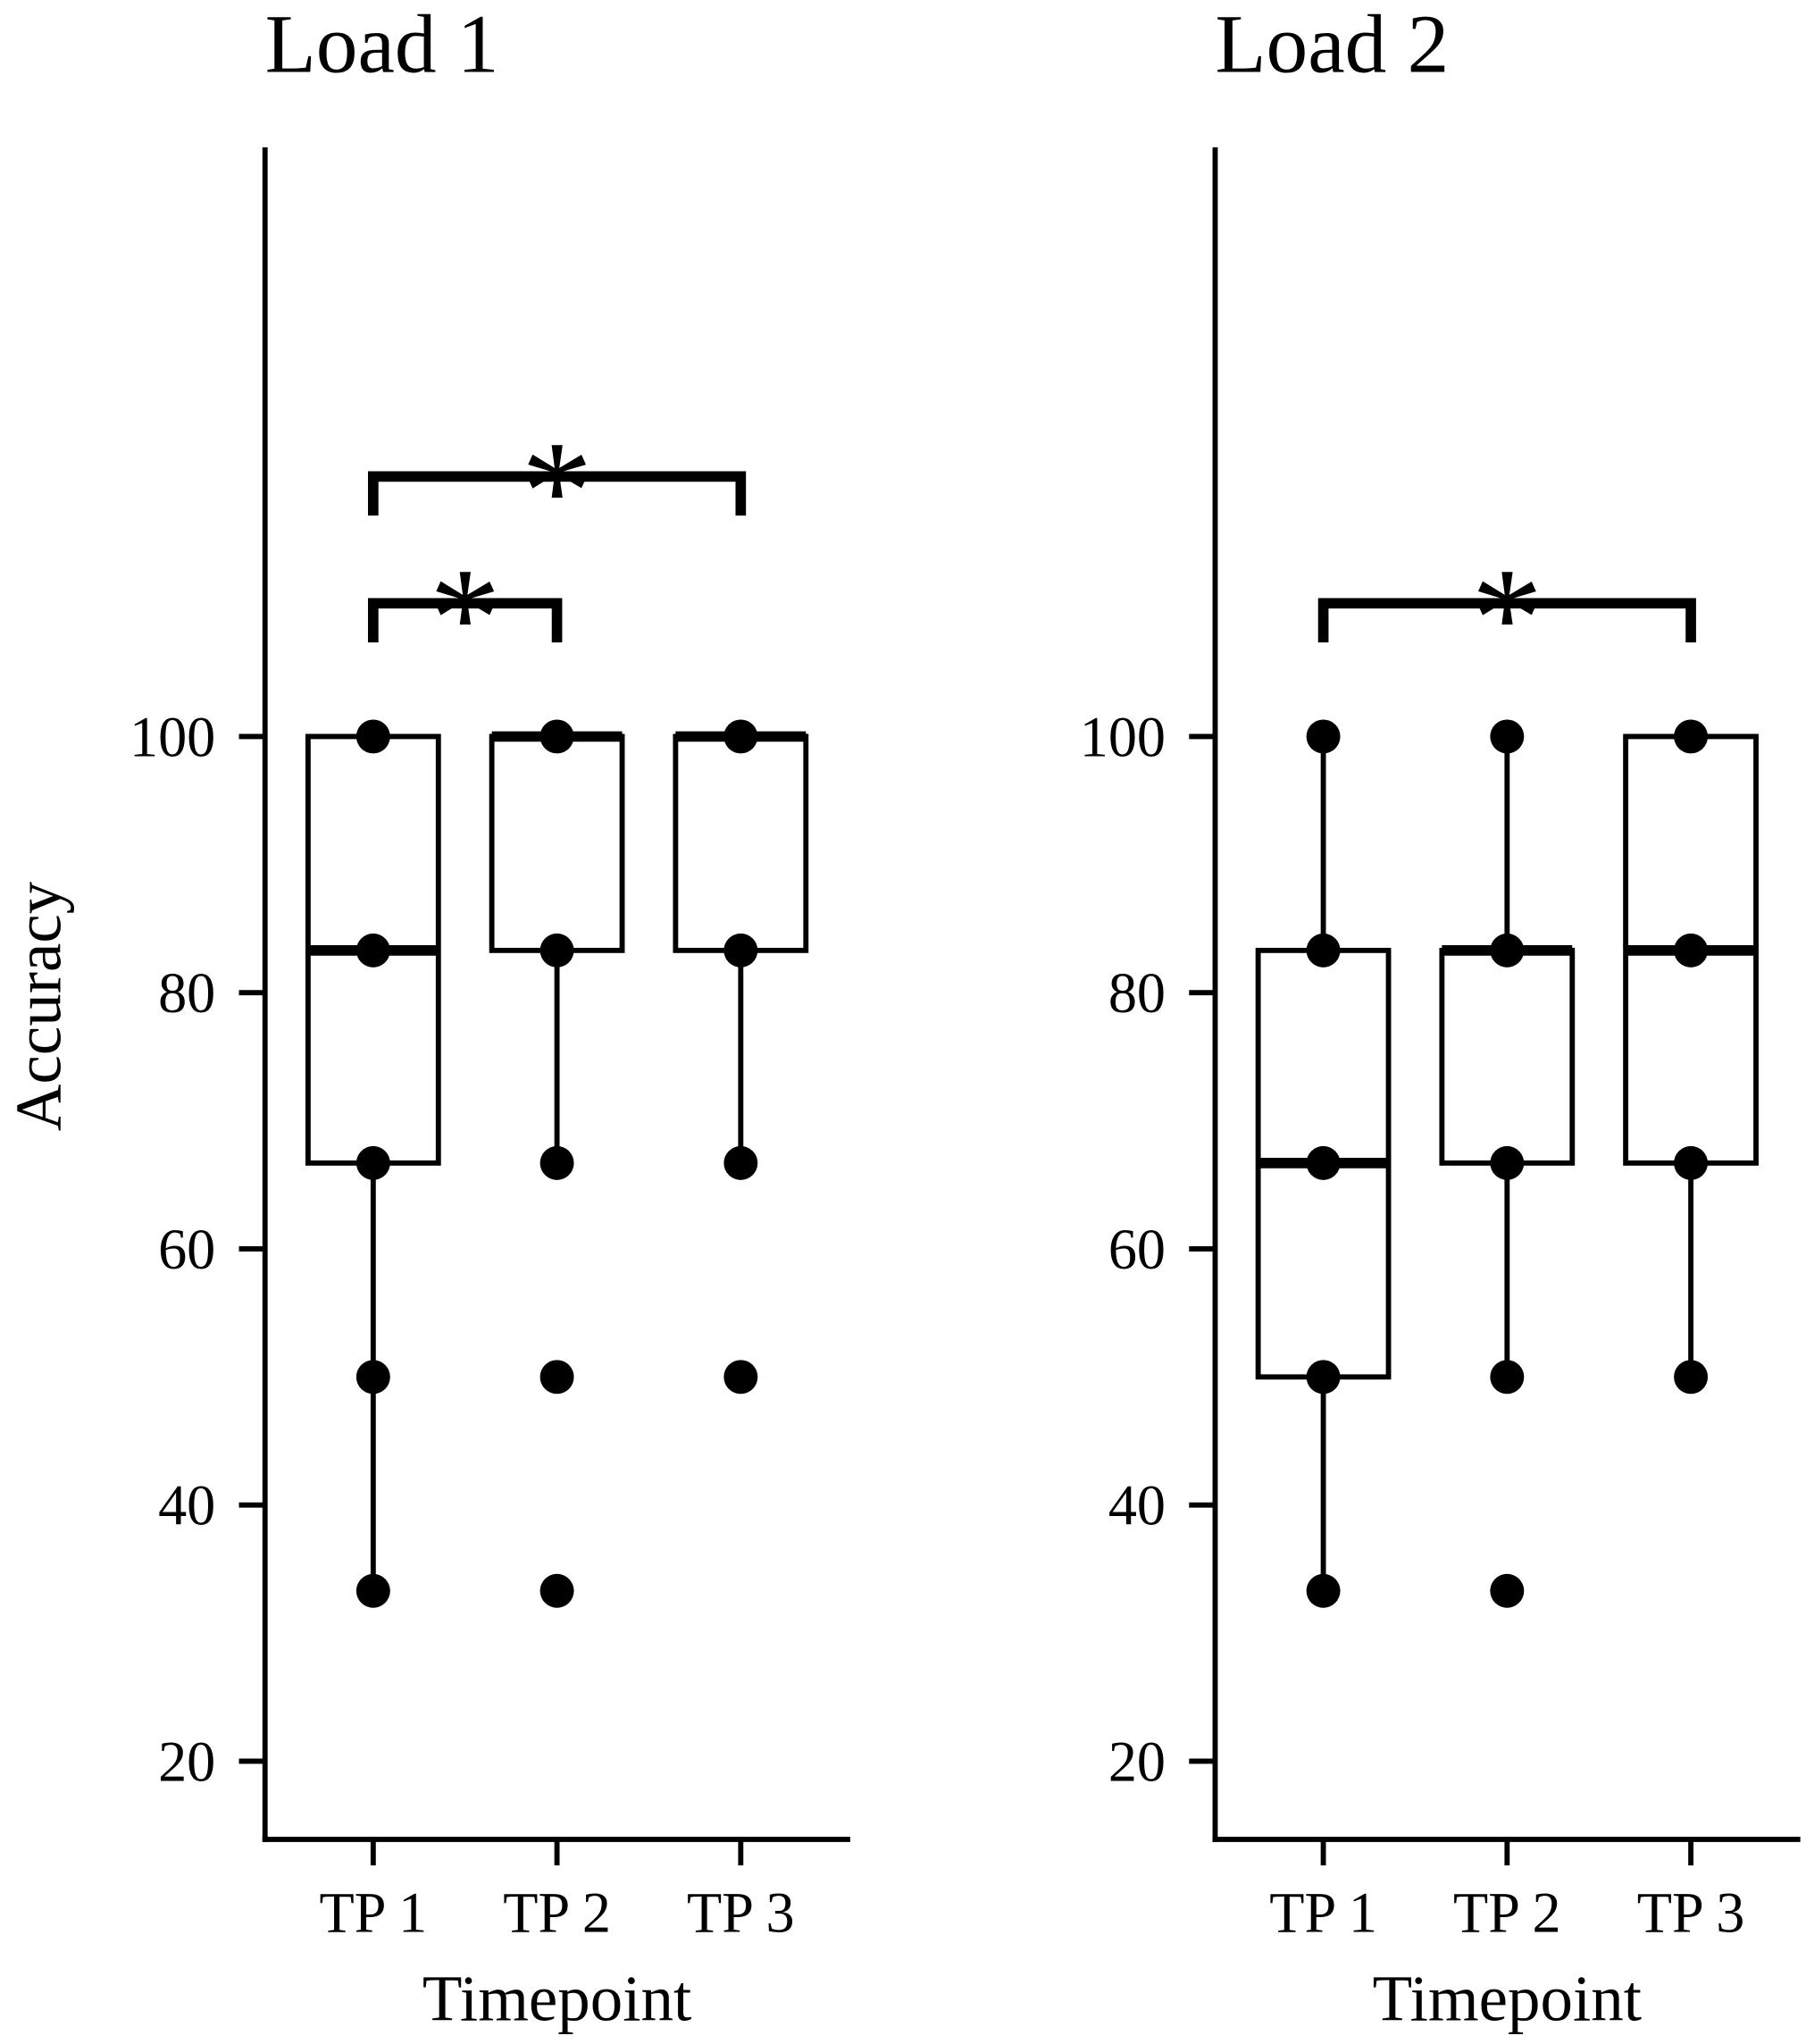  Describe the element at coordinates (382, 45) in the screenshot. I see `panel-title: Load 1` at that location.